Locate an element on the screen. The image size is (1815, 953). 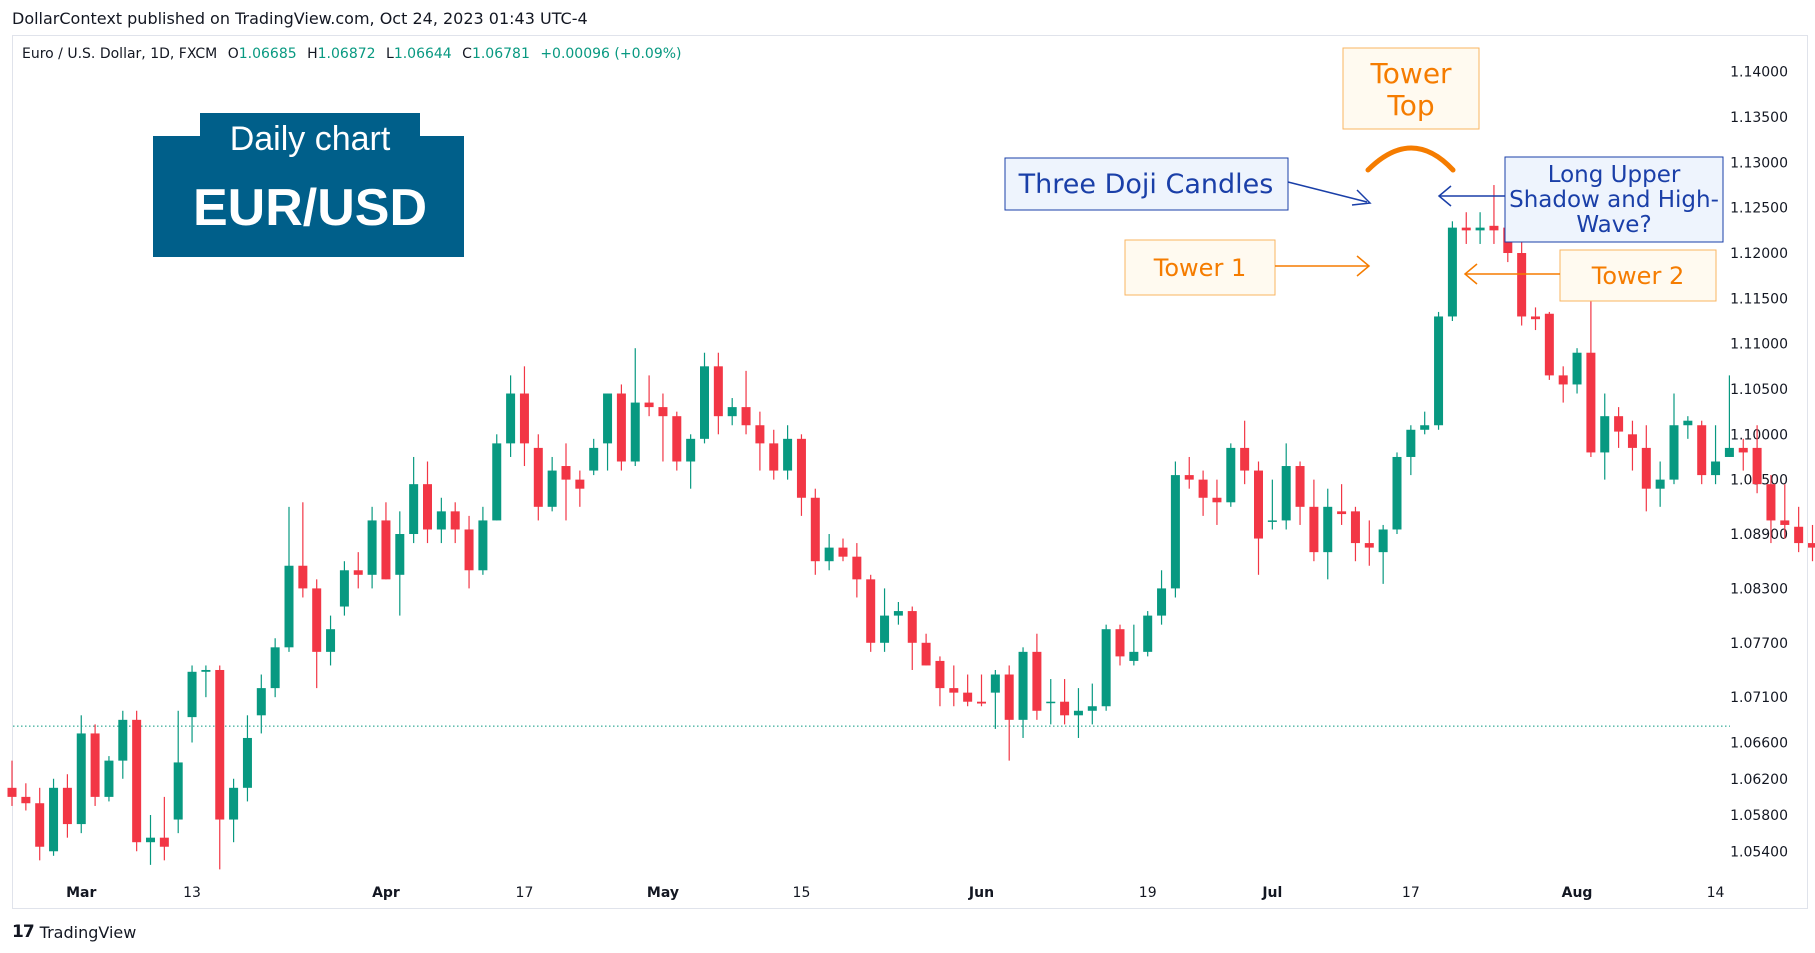
y-tick-label: 1.10000 is located at coordinates (1759, 435).